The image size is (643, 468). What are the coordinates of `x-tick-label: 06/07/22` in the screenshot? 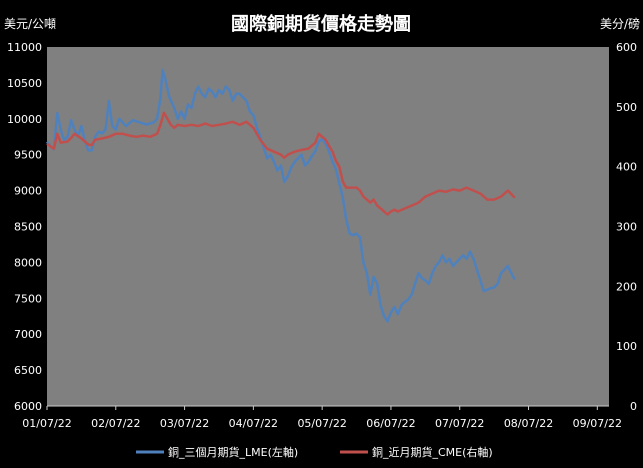 It's located at (390, 423).